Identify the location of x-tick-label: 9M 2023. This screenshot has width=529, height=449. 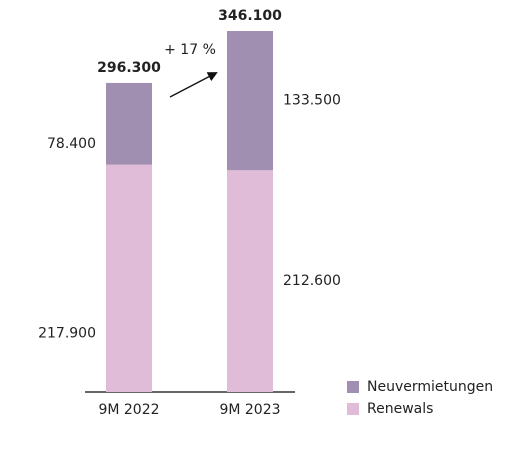
(249, 410).